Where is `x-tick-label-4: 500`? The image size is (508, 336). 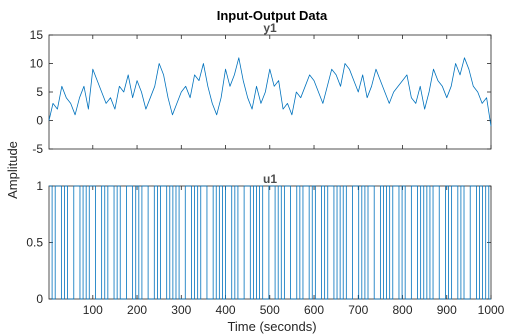
x-tick-label-4: 500 is located at coordinates (270, 310).